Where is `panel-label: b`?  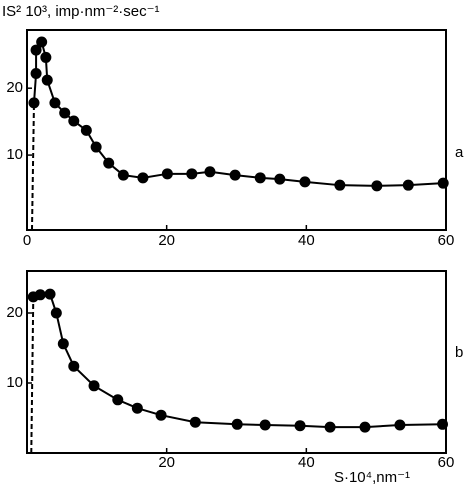 panel-label: b is located at coordinates (459, 352).